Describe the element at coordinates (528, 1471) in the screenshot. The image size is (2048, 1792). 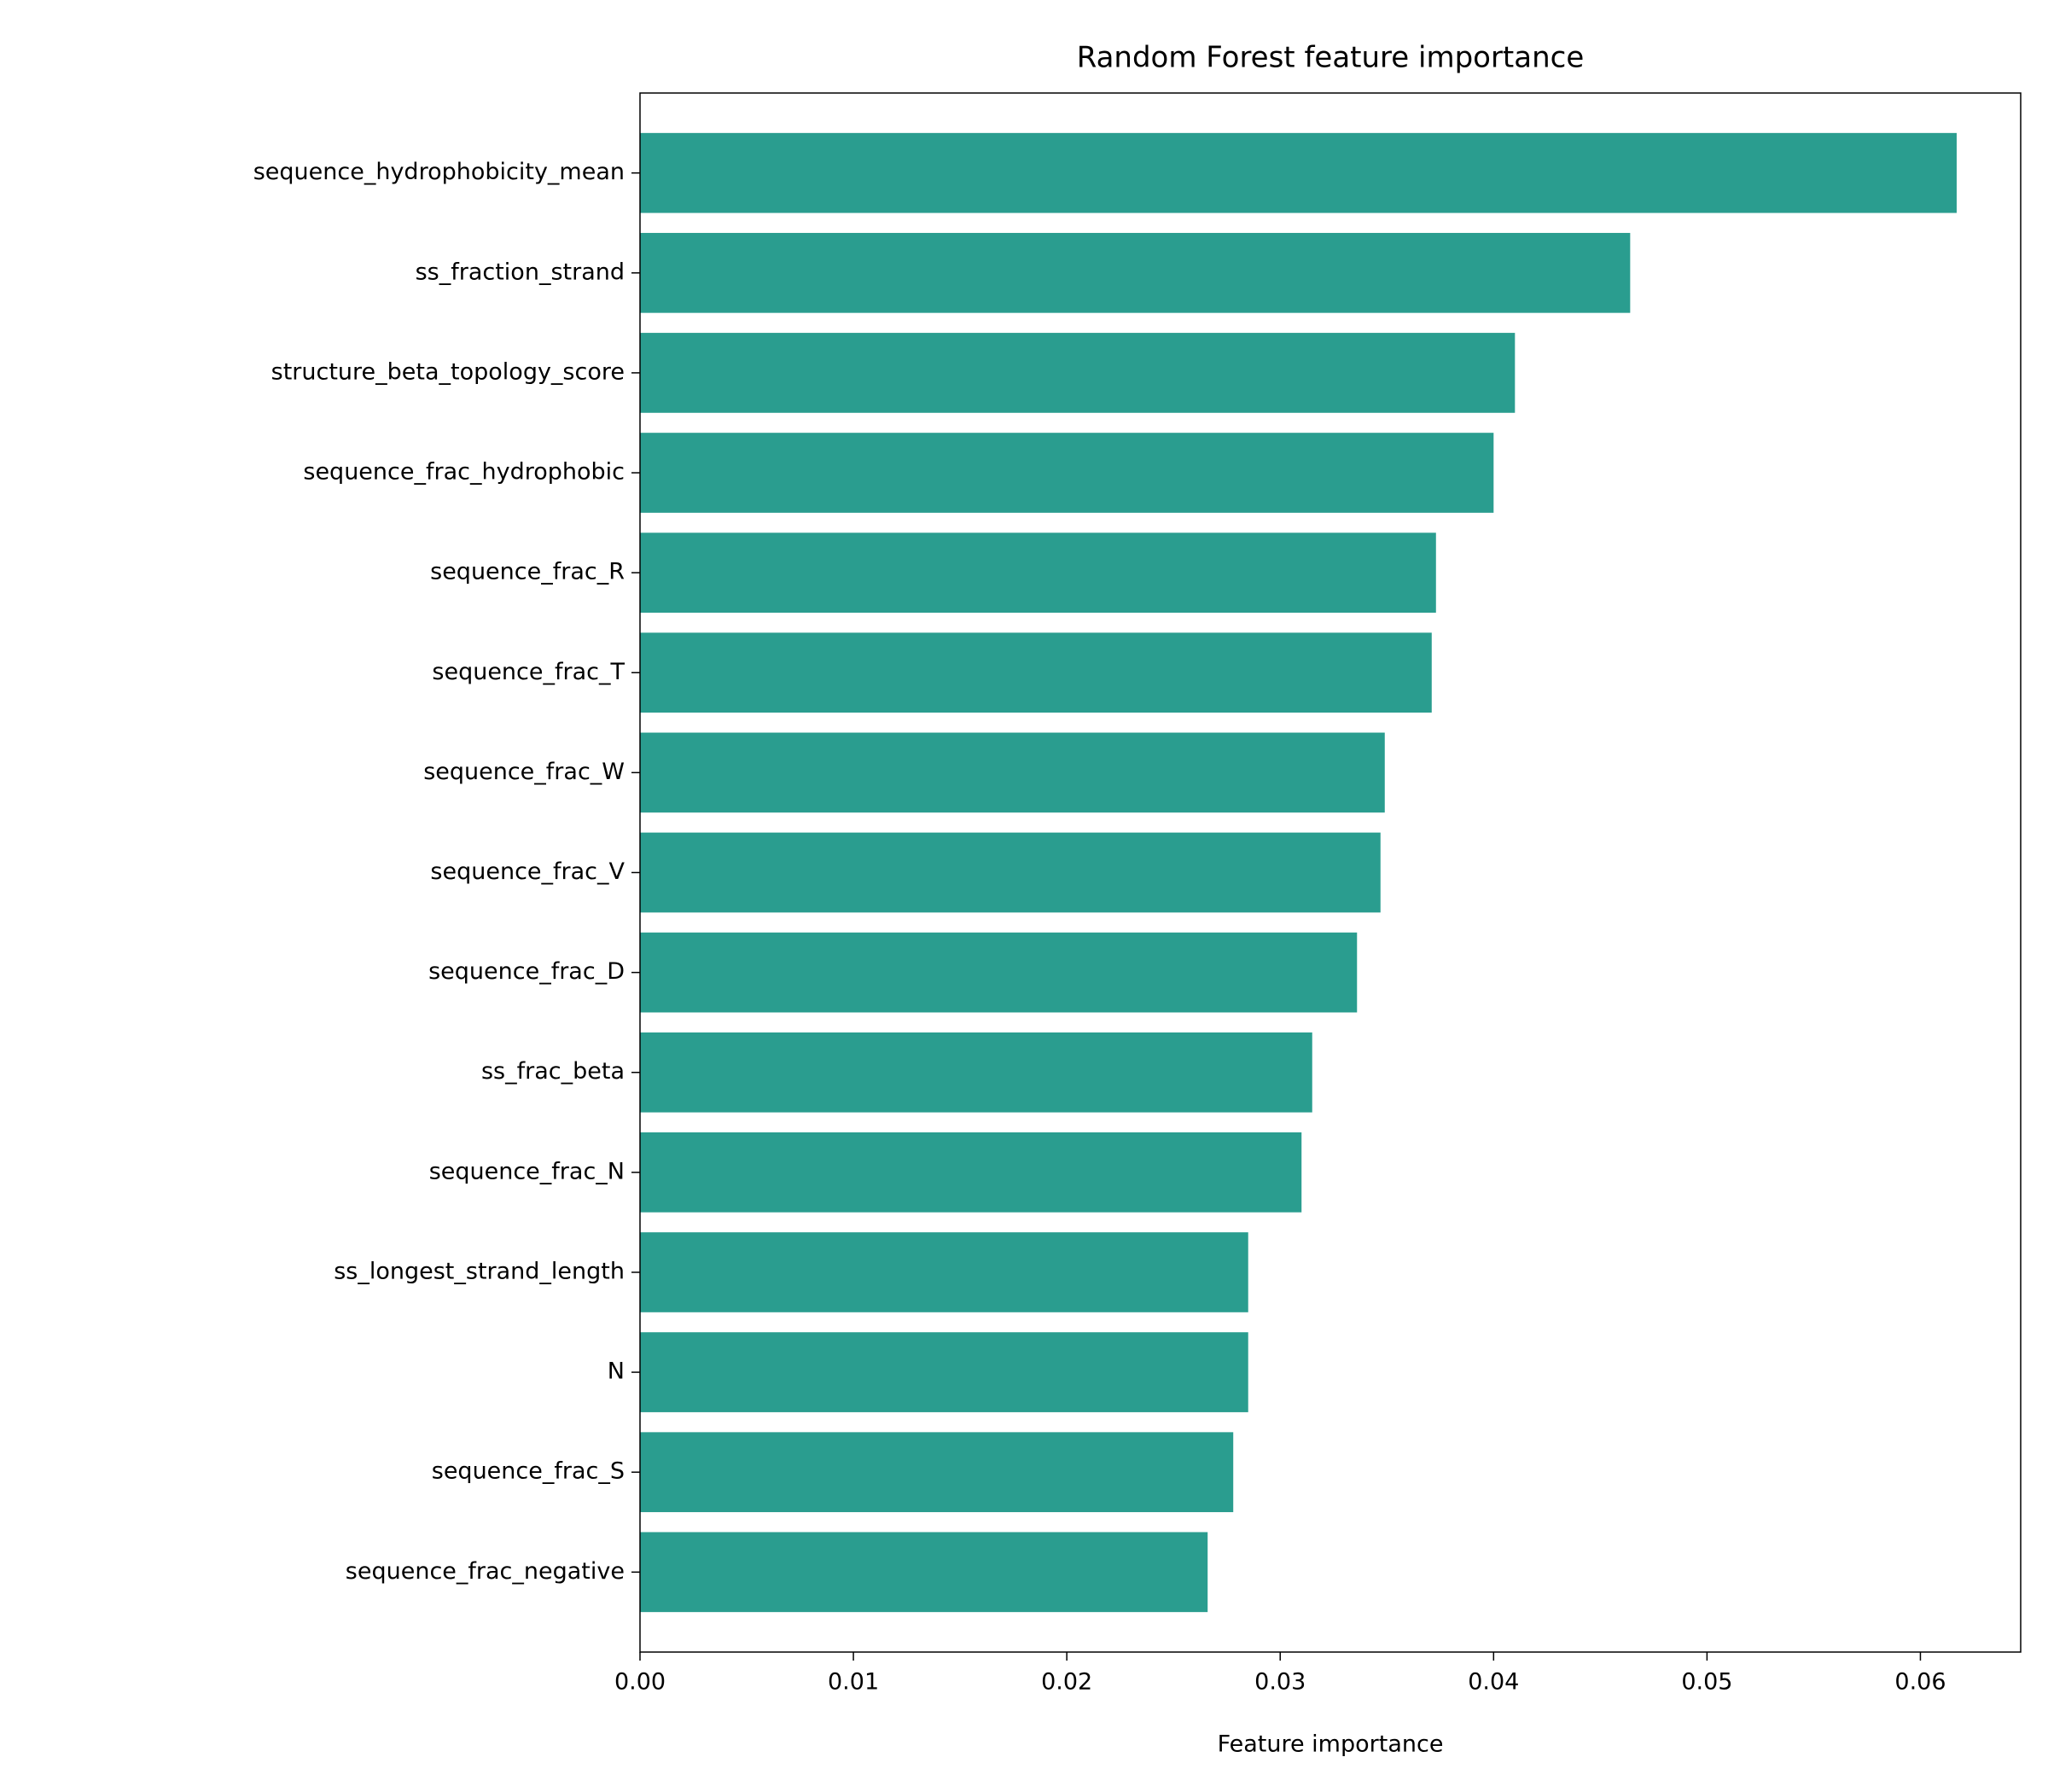
I see `y-tick-label: sequence_frac_S` at that location.